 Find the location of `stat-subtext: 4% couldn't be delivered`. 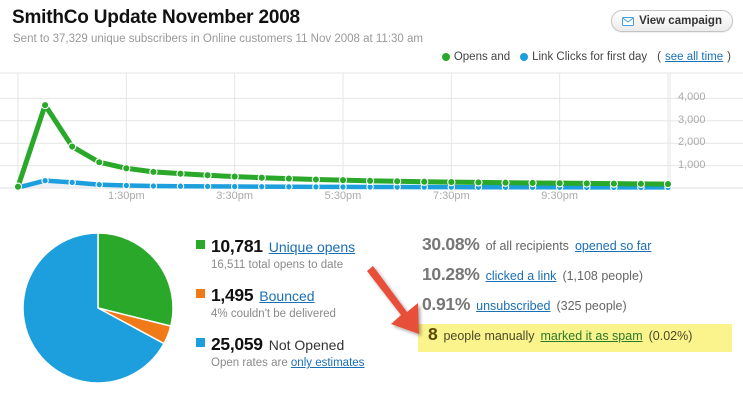

stat-subtext: 4% couldn't be delivered is located at coordinates (273, 314).